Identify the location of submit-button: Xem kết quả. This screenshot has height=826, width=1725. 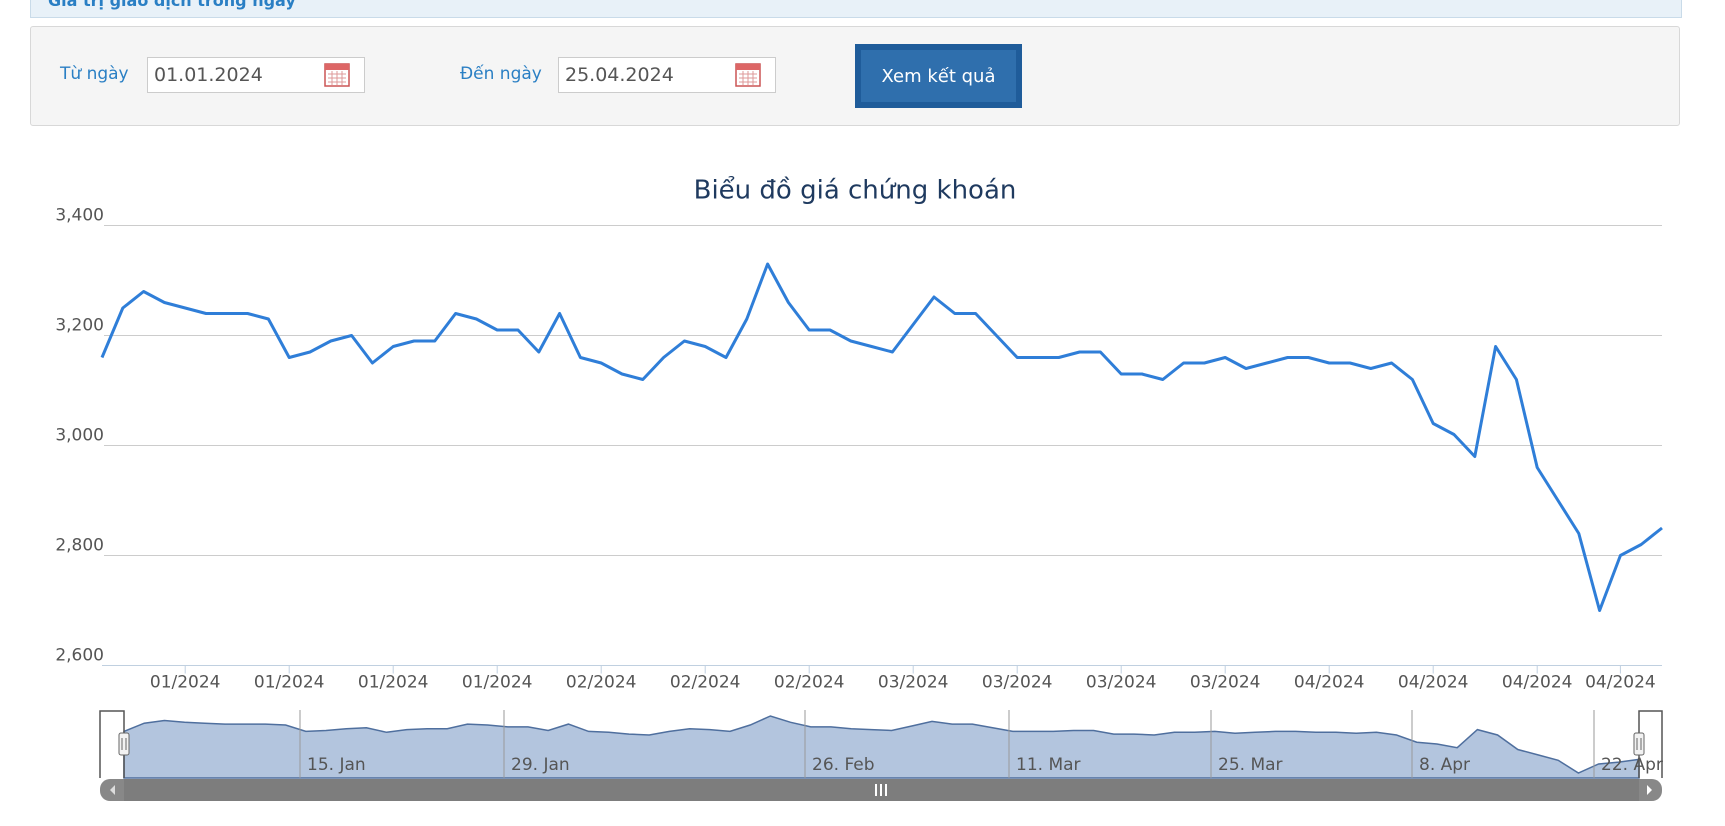
(938, 76).